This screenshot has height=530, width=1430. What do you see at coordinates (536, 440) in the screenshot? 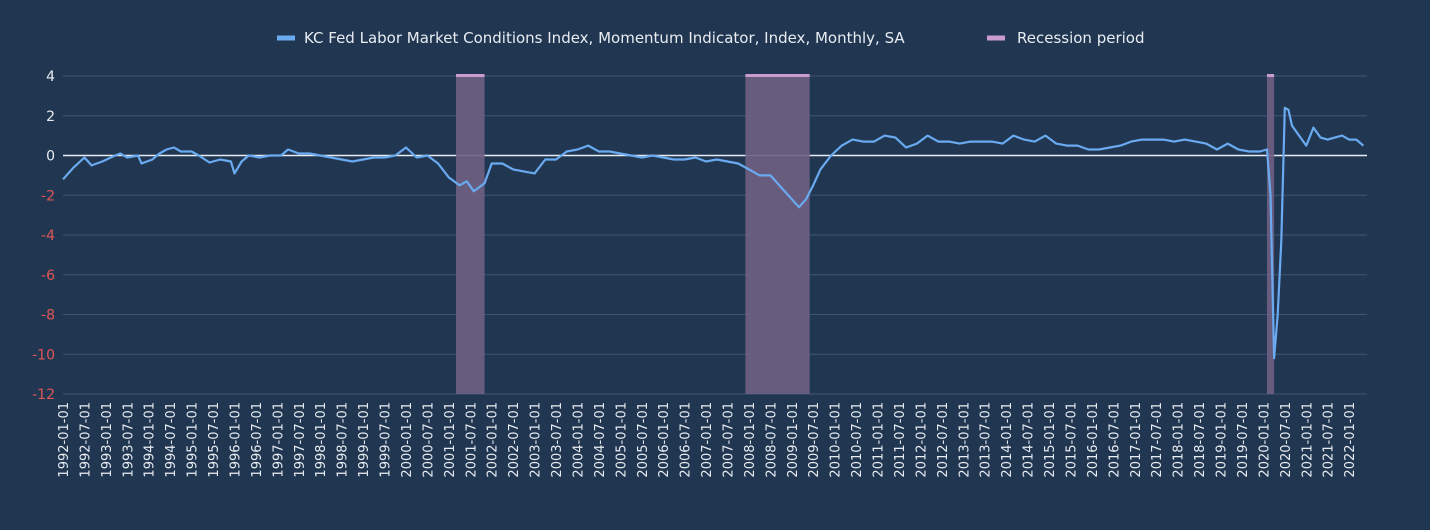
I see `x-tick-label: 2003-01-01` at bounding box center [536, 440].